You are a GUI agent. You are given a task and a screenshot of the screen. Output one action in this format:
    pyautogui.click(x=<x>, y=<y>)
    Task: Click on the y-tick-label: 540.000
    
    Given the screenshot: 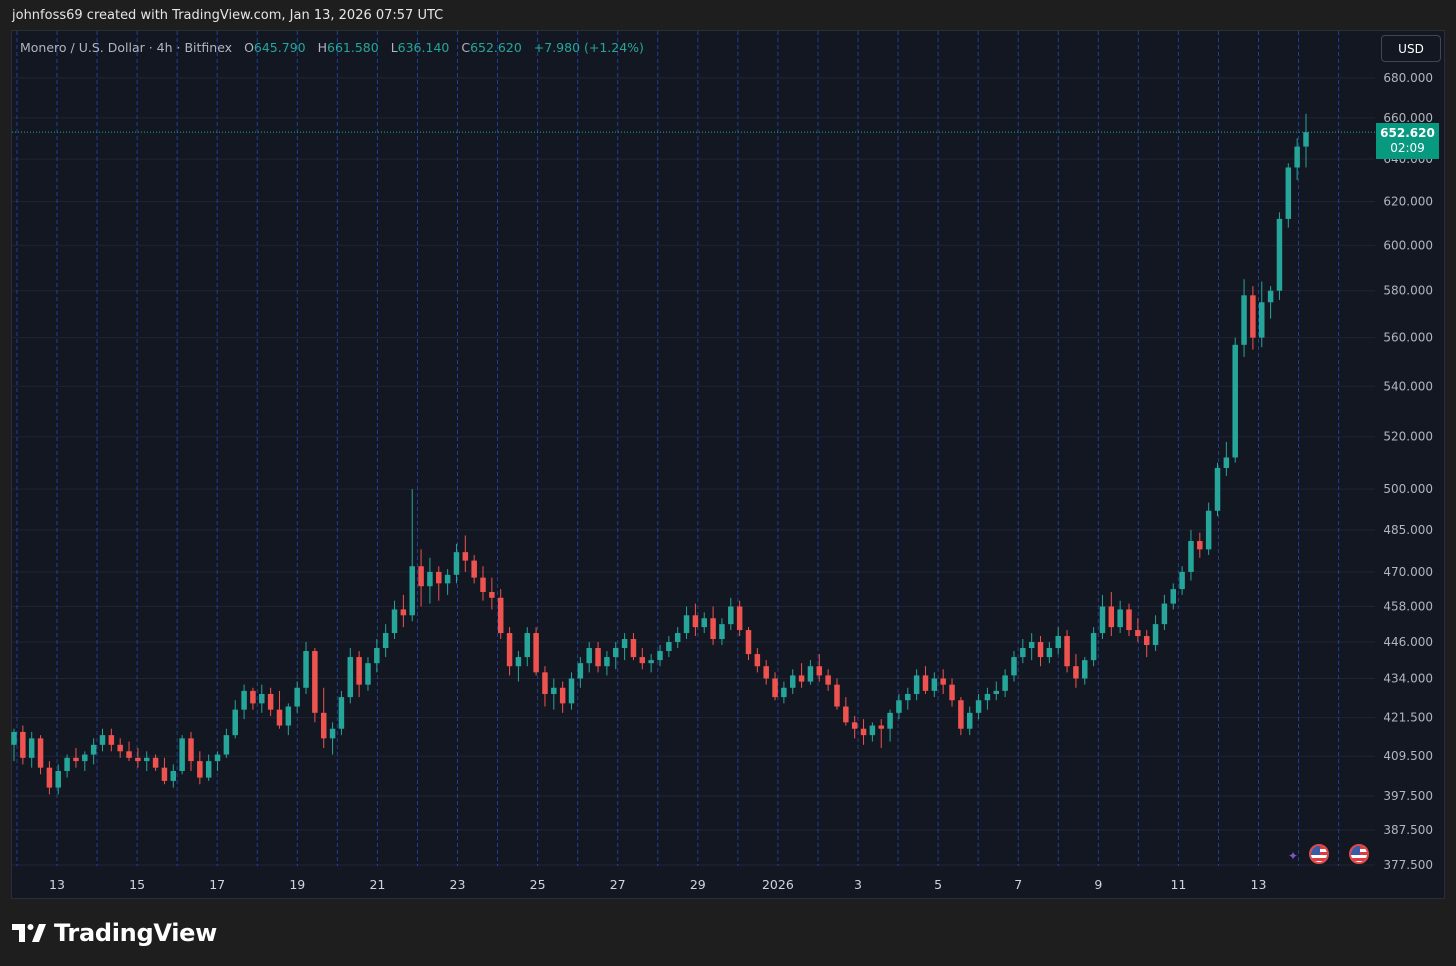 What is the action you would take?
    pyautogui.click(x=1408, y=386)
    